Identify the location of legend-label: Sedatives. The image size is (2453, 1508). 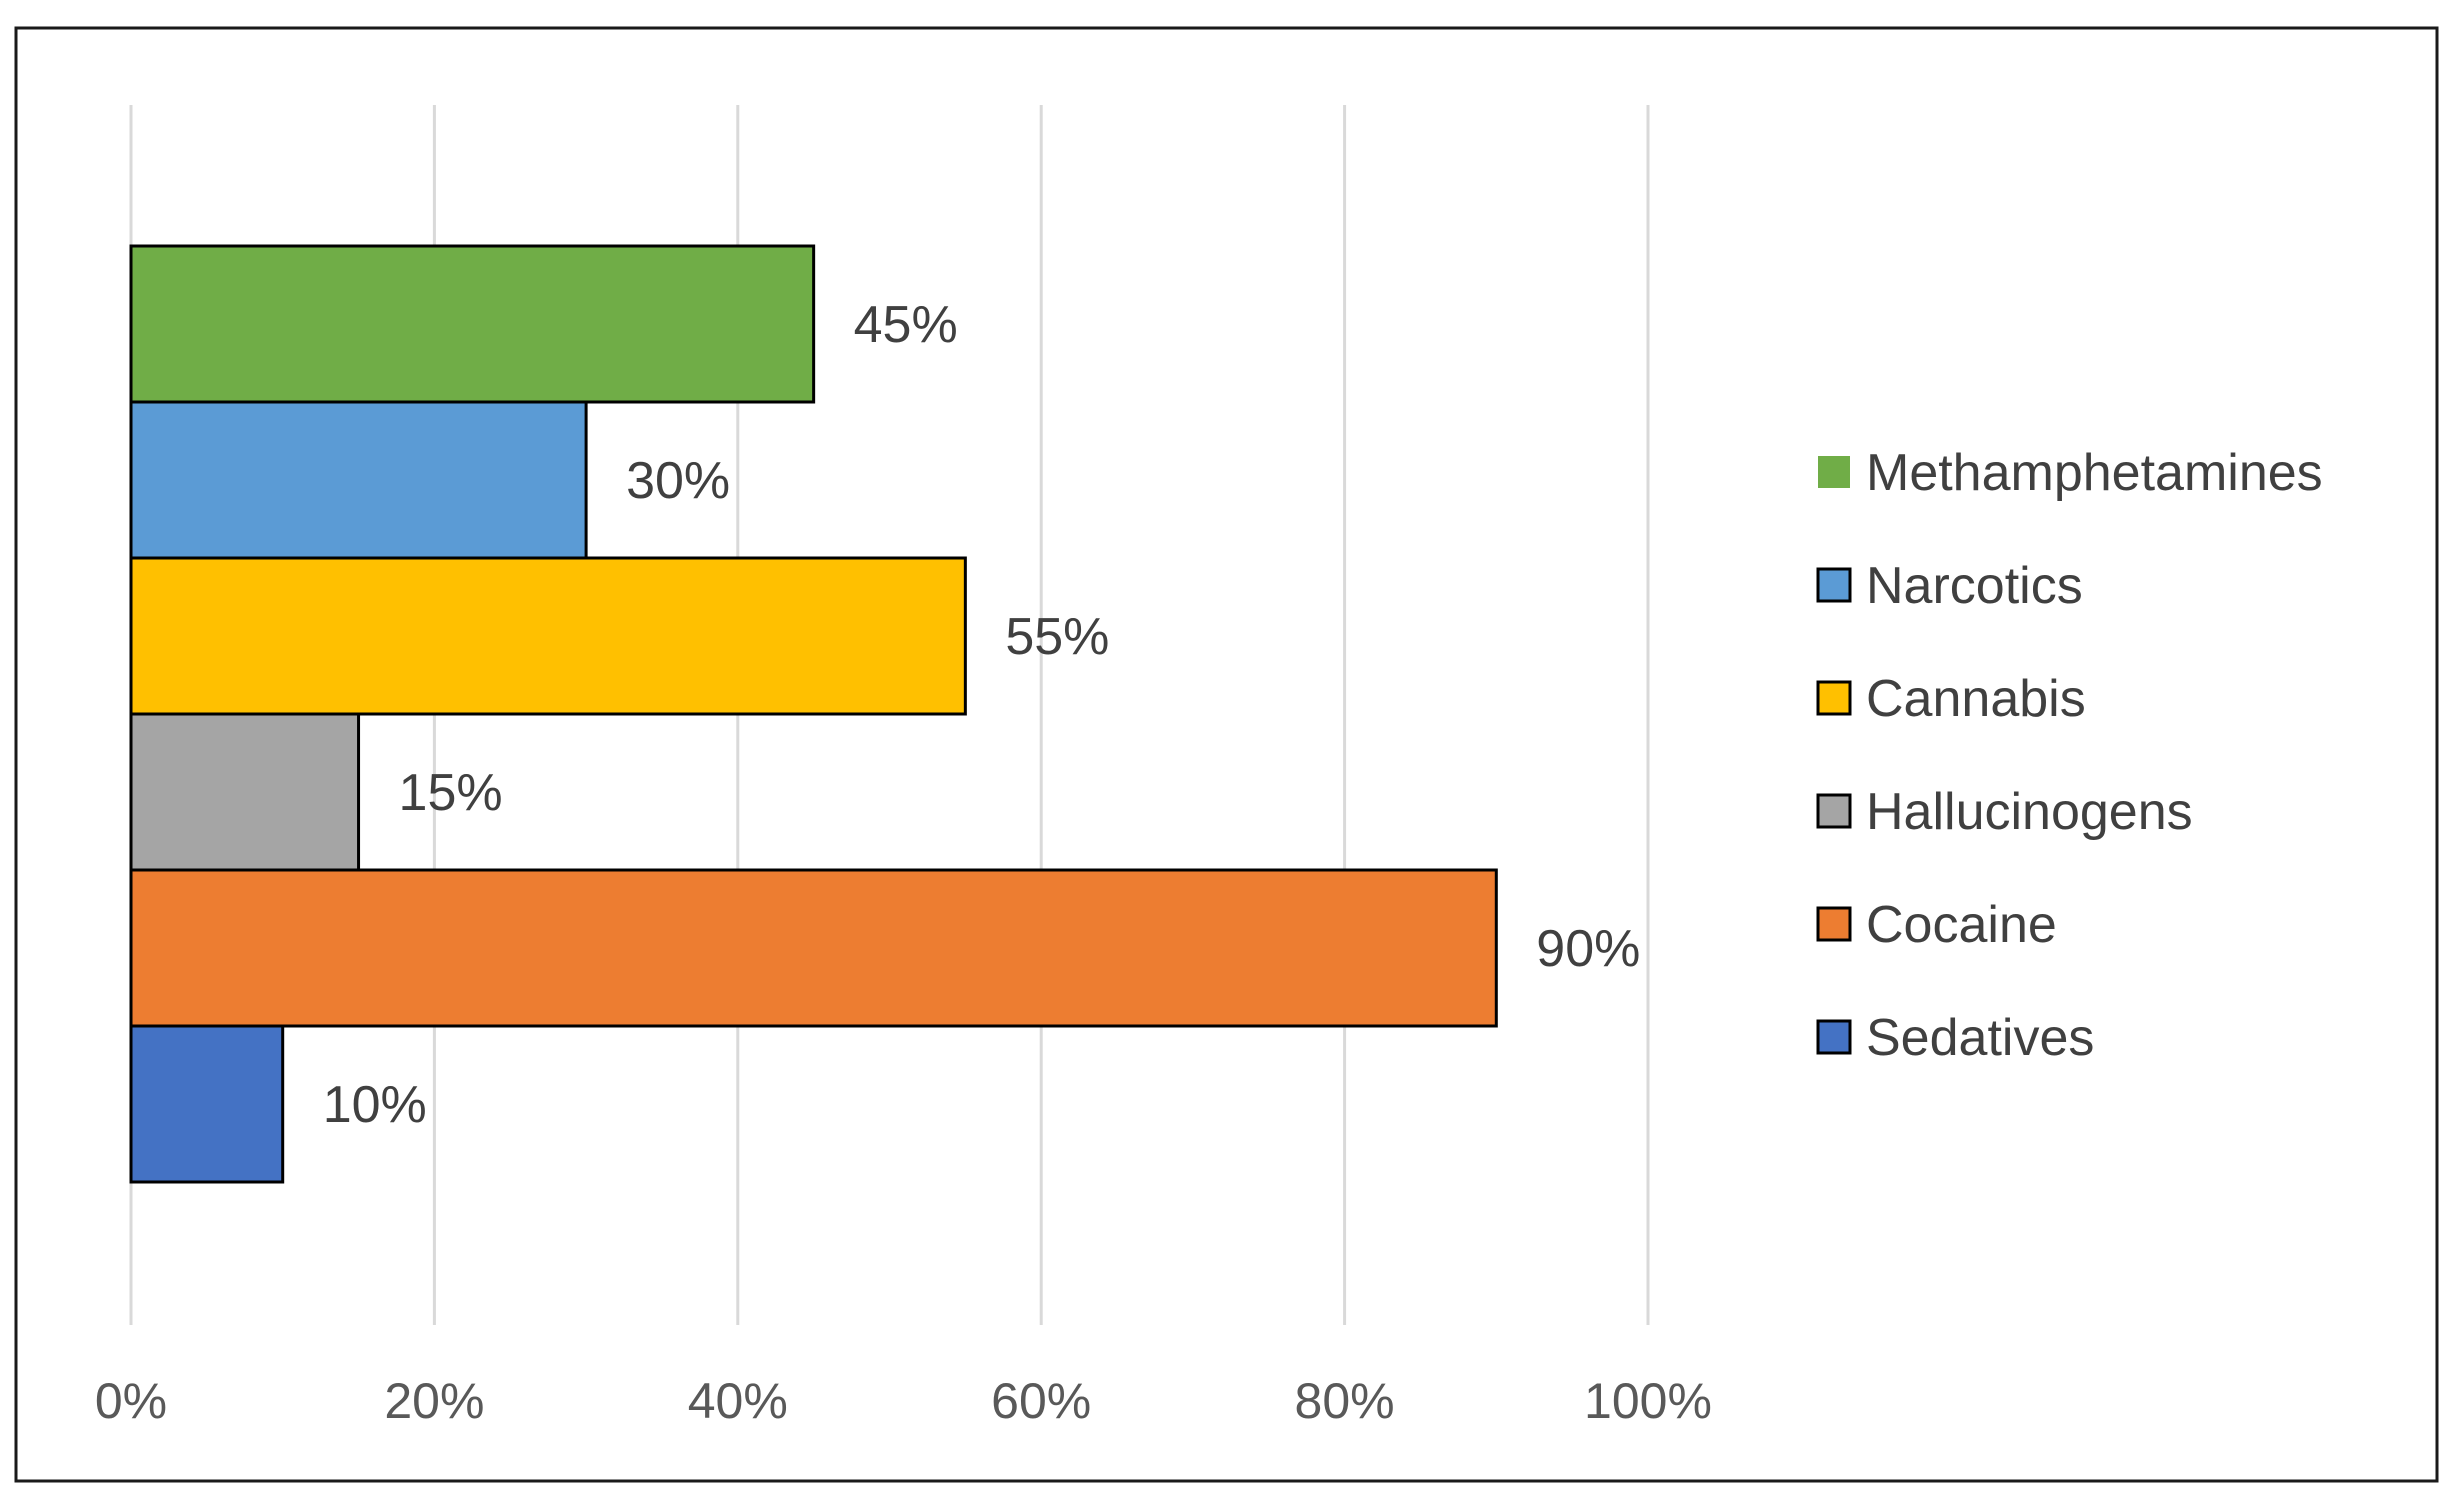
(1980, 1038).